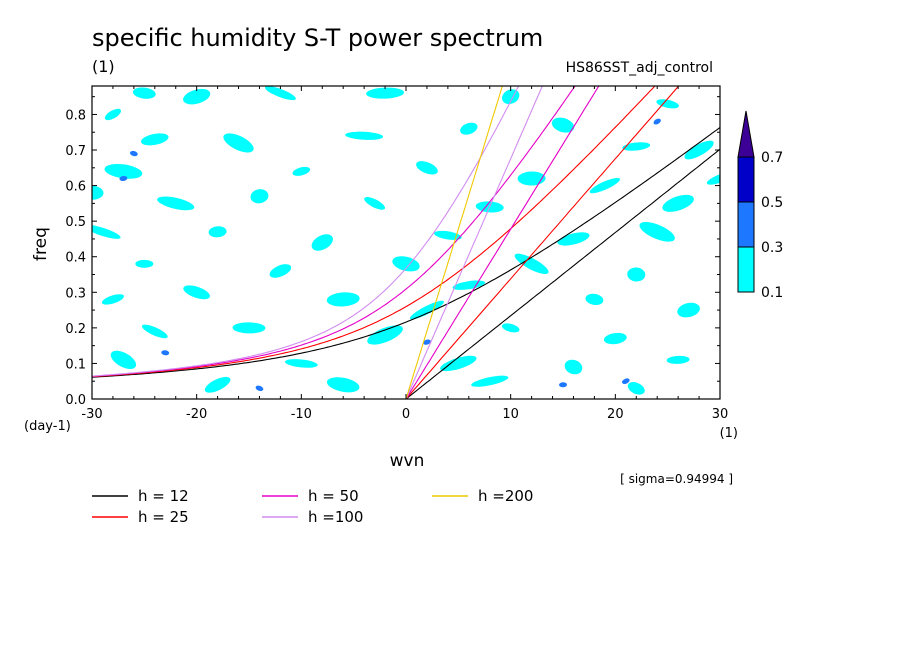  Describe the element at coordinates (91, 414) in the screenshot. I see `x-tick-label: -30` at that location.